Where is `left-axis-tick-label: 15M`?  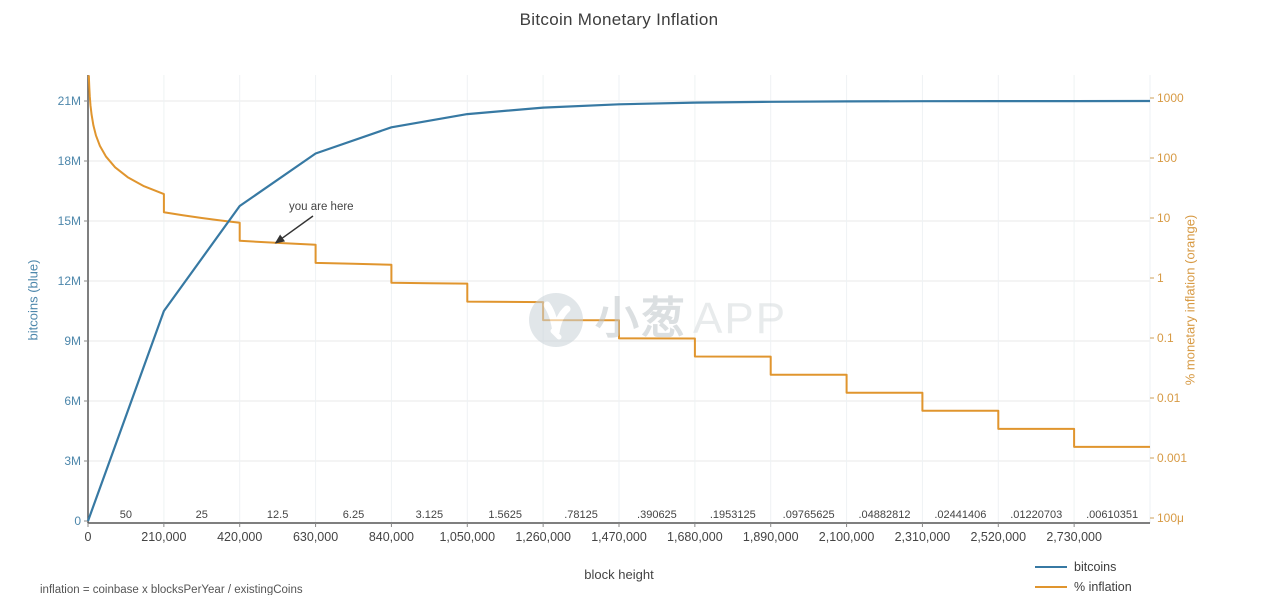
left-axis-tick-label: 15M is located at coordinates (69, 221).